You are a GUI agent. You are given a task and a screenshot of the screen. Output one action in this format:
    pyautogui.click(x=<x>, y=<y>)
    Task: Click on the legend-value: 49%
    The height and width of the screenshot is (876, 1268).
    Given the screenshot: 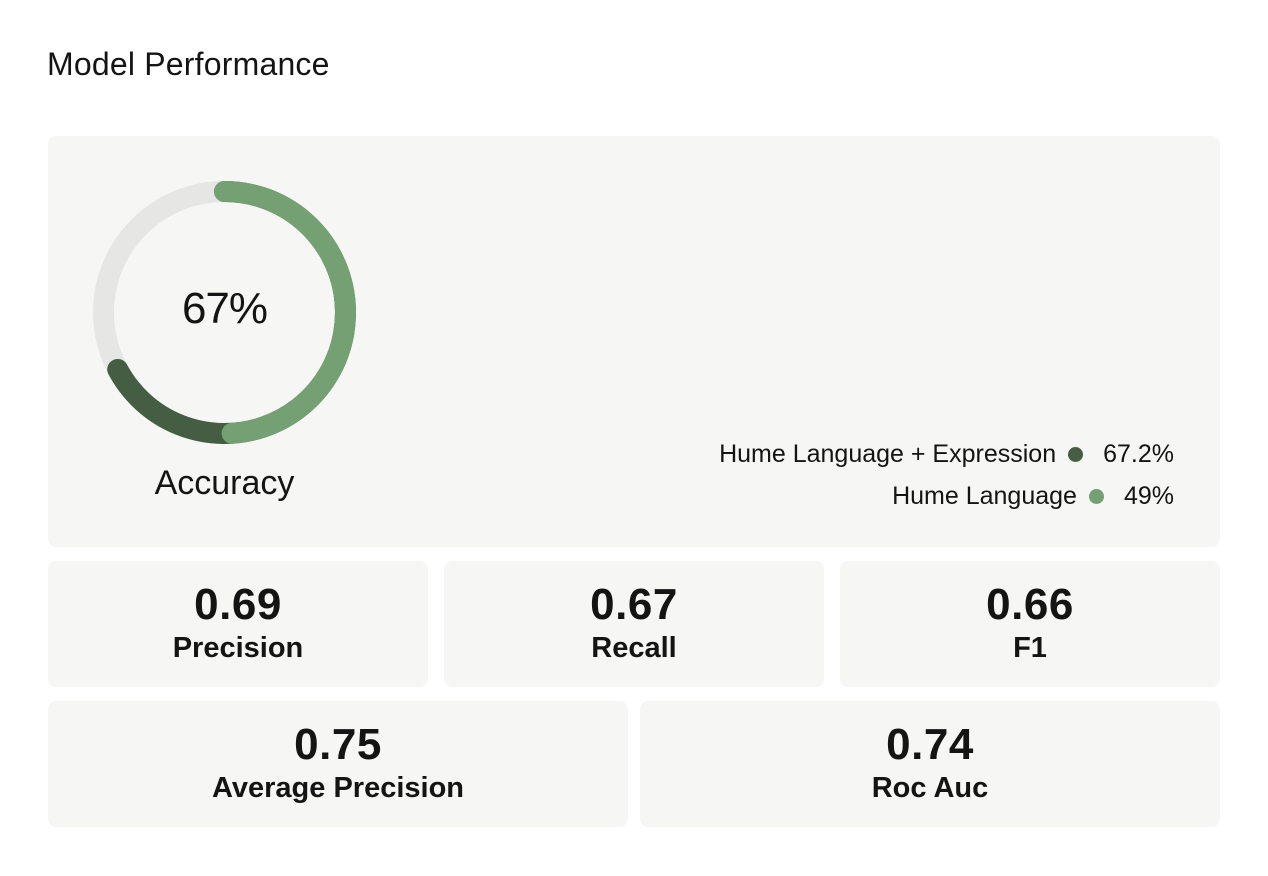 What is the action you would take?
    pyautogui.click(x=1148, y=495)
    